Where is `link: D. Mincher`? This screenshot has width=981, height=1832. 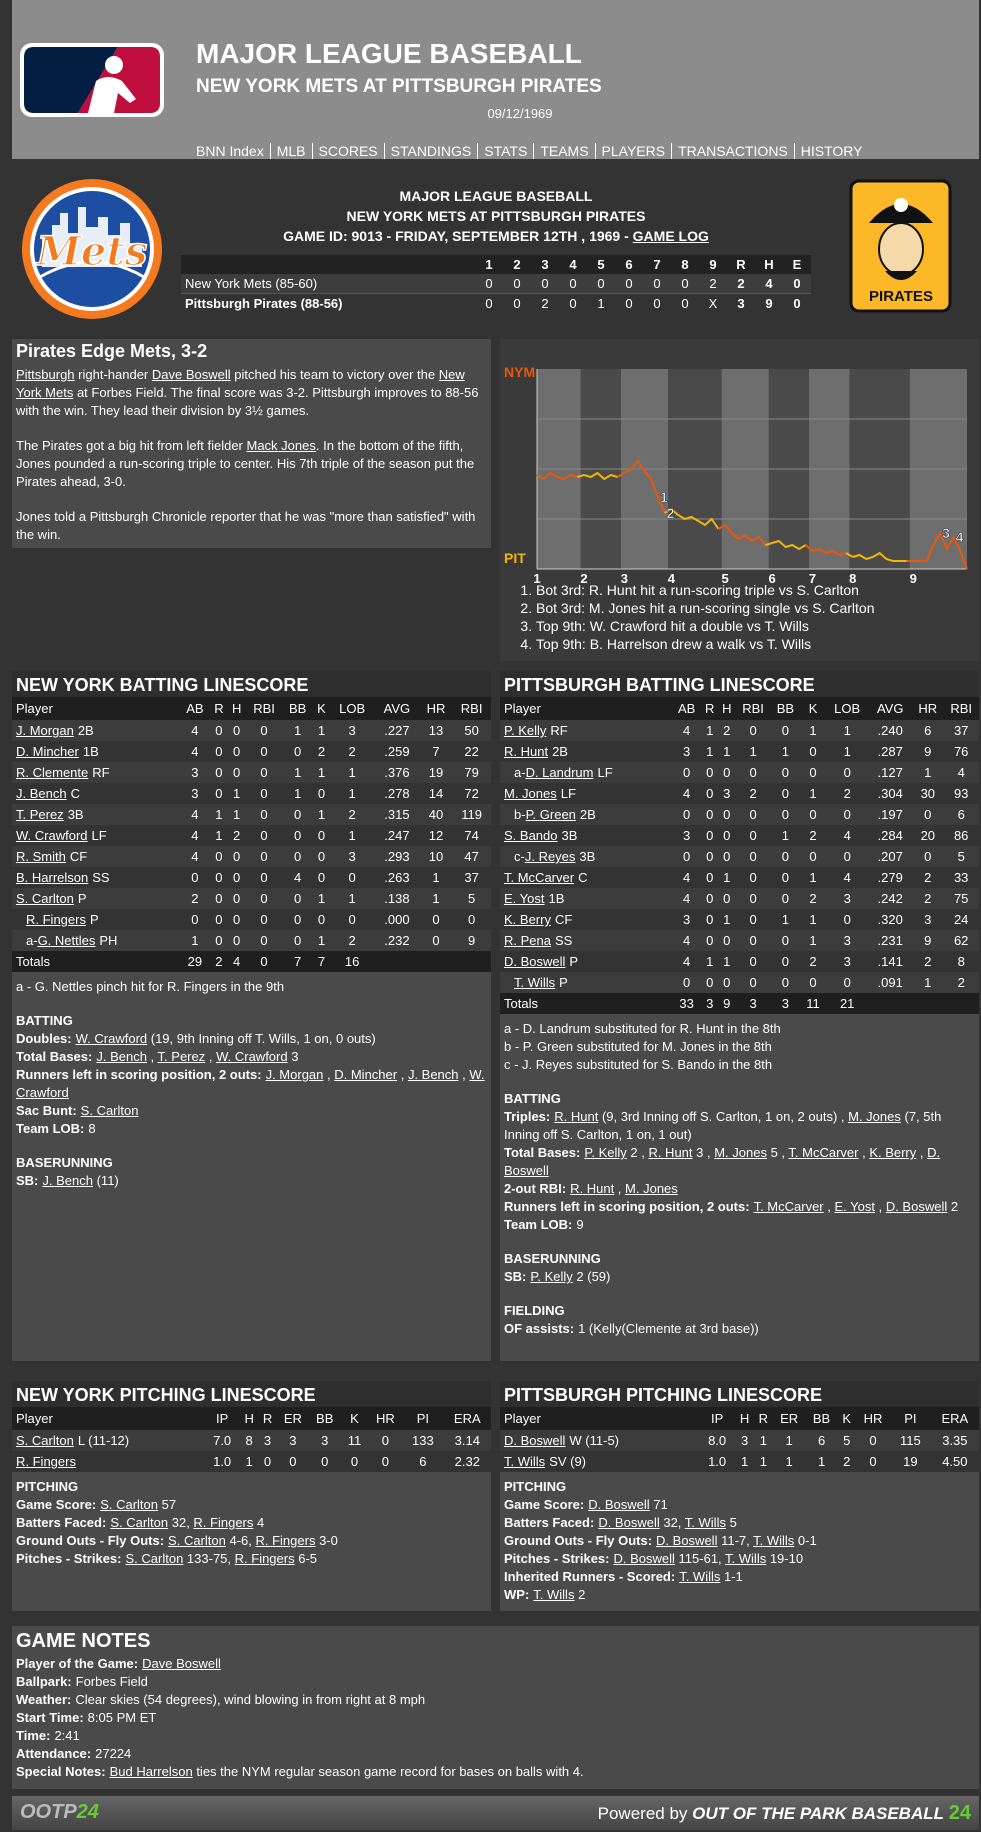
link: D. Mincher is located at coordinates (366, 1074).